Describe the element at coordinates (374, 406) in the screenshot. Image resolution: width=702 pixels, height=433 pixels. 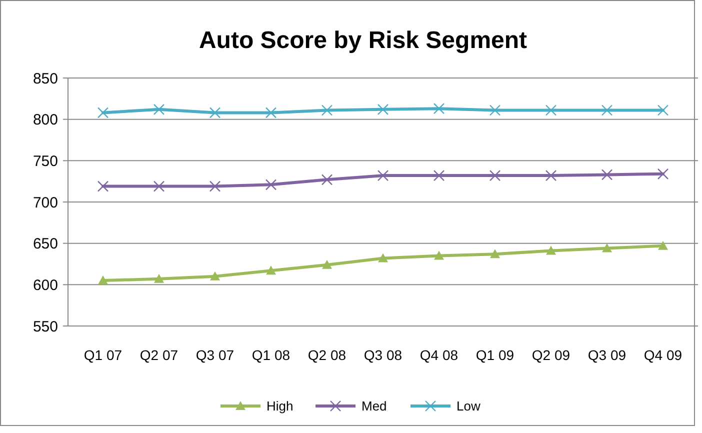
I see `legend-label: Med` at that location.